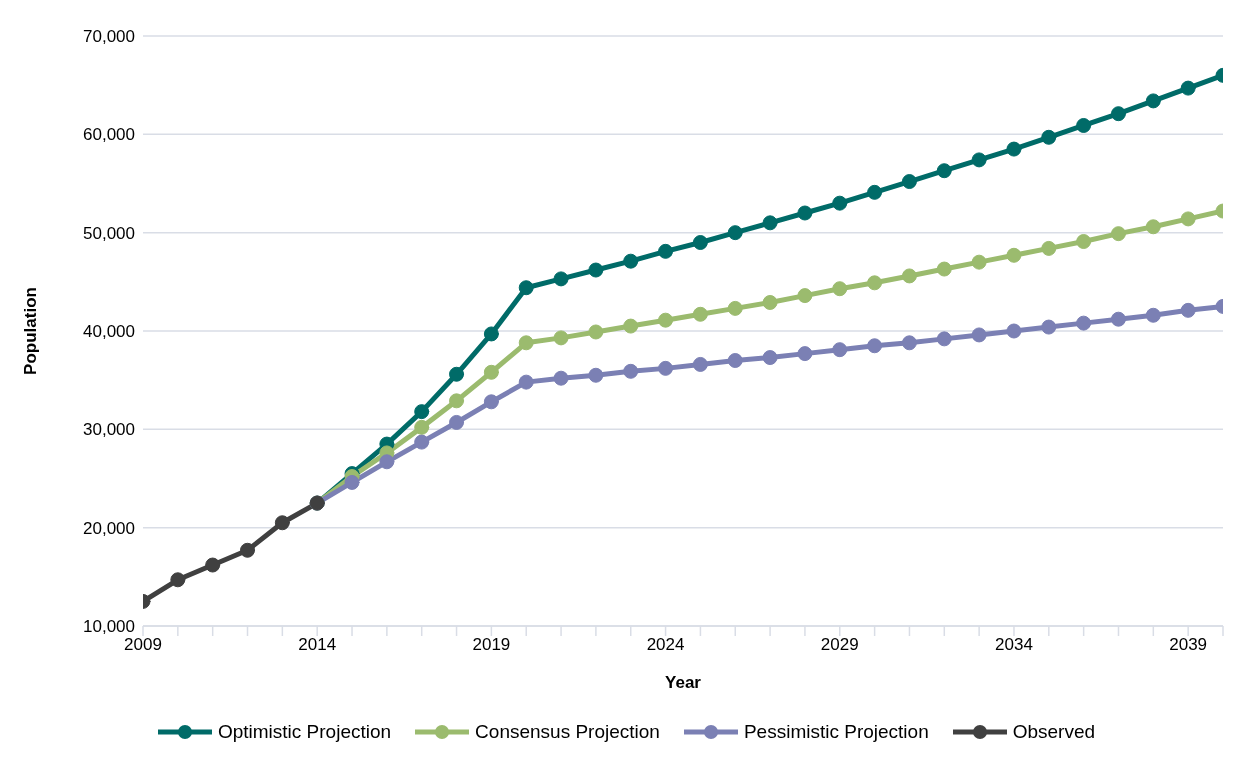  I want to click on y-tick-label: 60,000, so click(109, 135).